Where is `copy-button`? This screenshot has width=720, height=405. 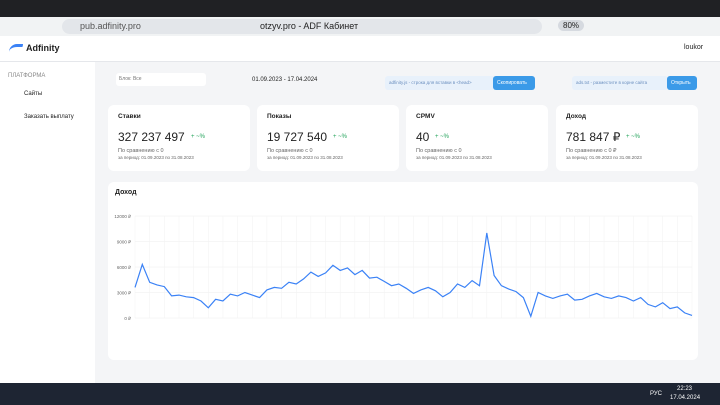 copy-button is located at coordinates (514, 83).